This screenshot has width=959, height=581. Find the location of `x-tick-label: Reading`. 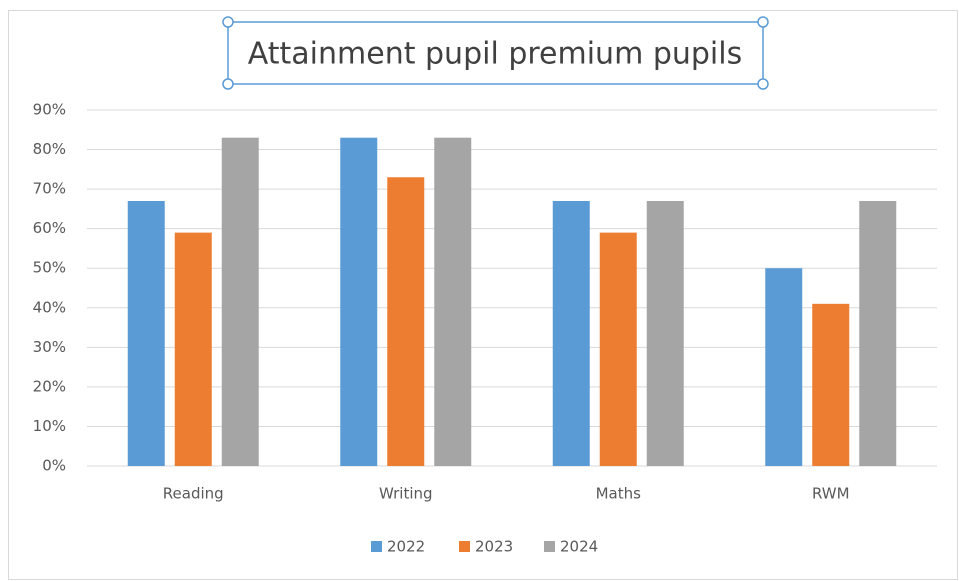

x-tick-label: Reading is located at coordinates (193, 494).